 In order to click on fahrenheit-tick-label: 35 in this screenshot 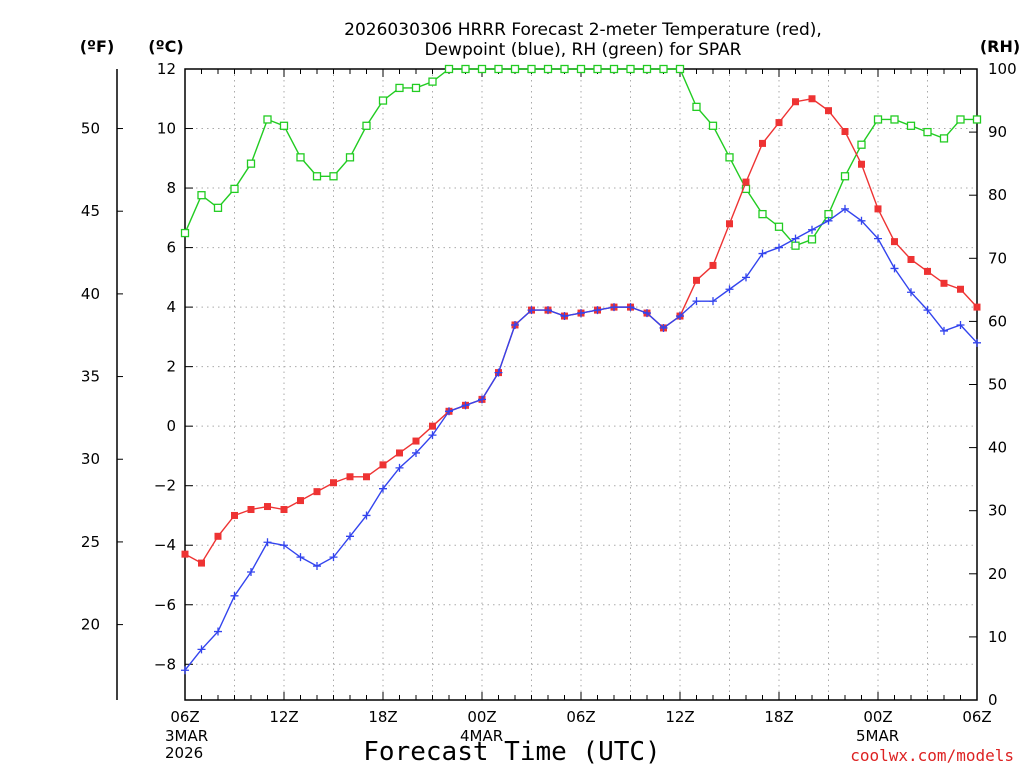, I will do `click(90, 377)`.